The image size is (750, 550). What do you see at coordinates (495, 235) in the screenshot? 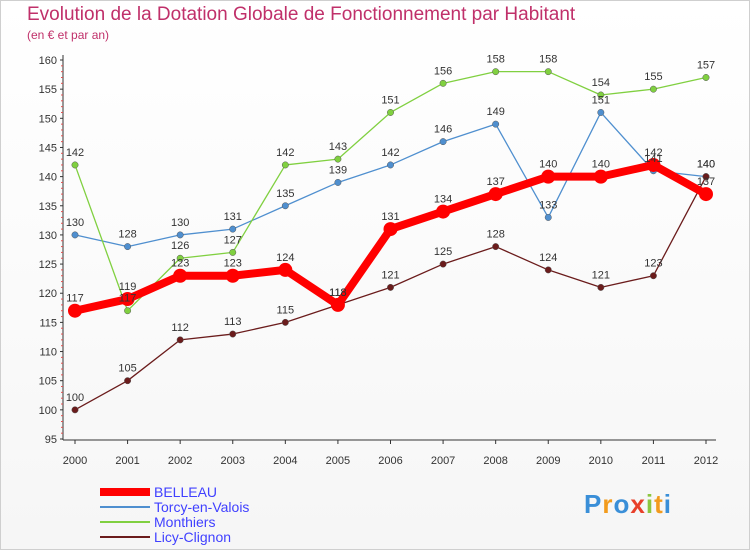
I see `data-label: 128` at bounding box center [495, 235].